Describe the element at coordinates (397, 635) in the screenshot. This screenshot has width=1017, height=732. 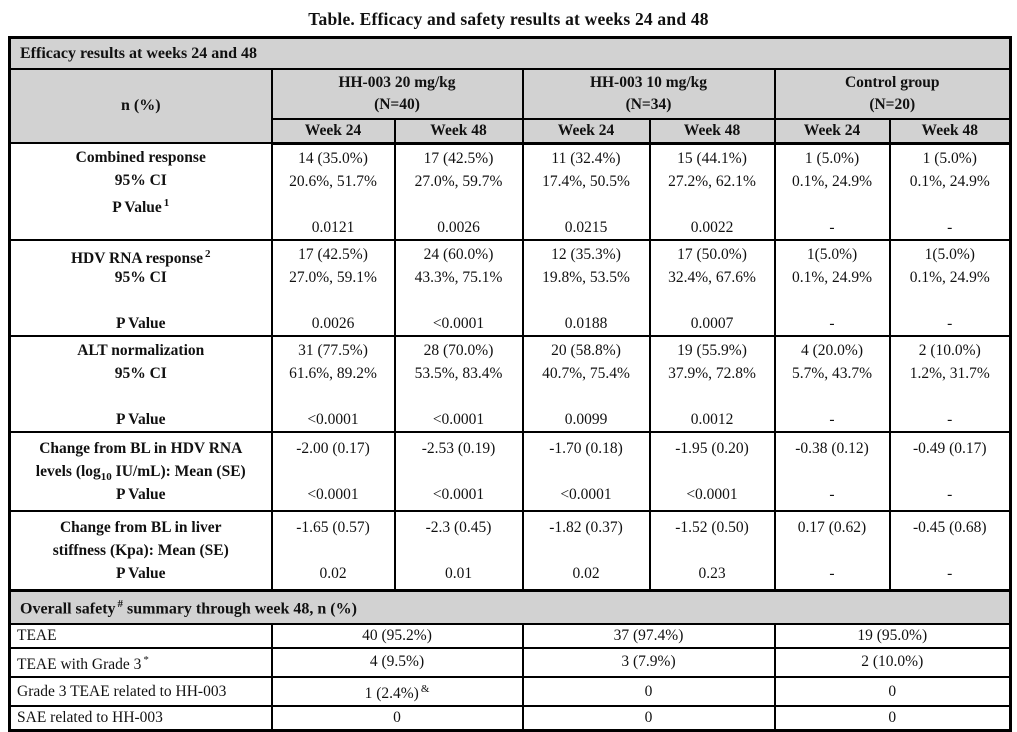
I see `safety-value-cell: 40 (95.2%)` at that location.